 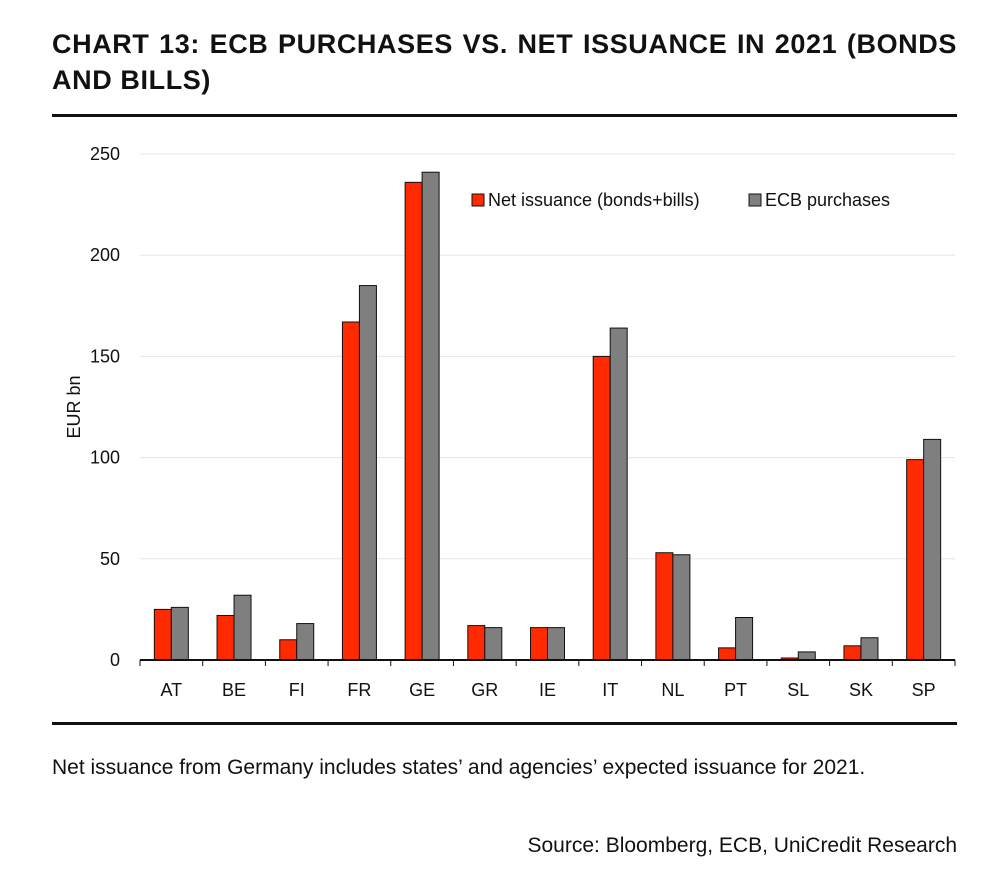 What do you see at coordinates (105, 356) in the screenshot?
I see `y-tick-label: 150` at bounding box center [105, 356].